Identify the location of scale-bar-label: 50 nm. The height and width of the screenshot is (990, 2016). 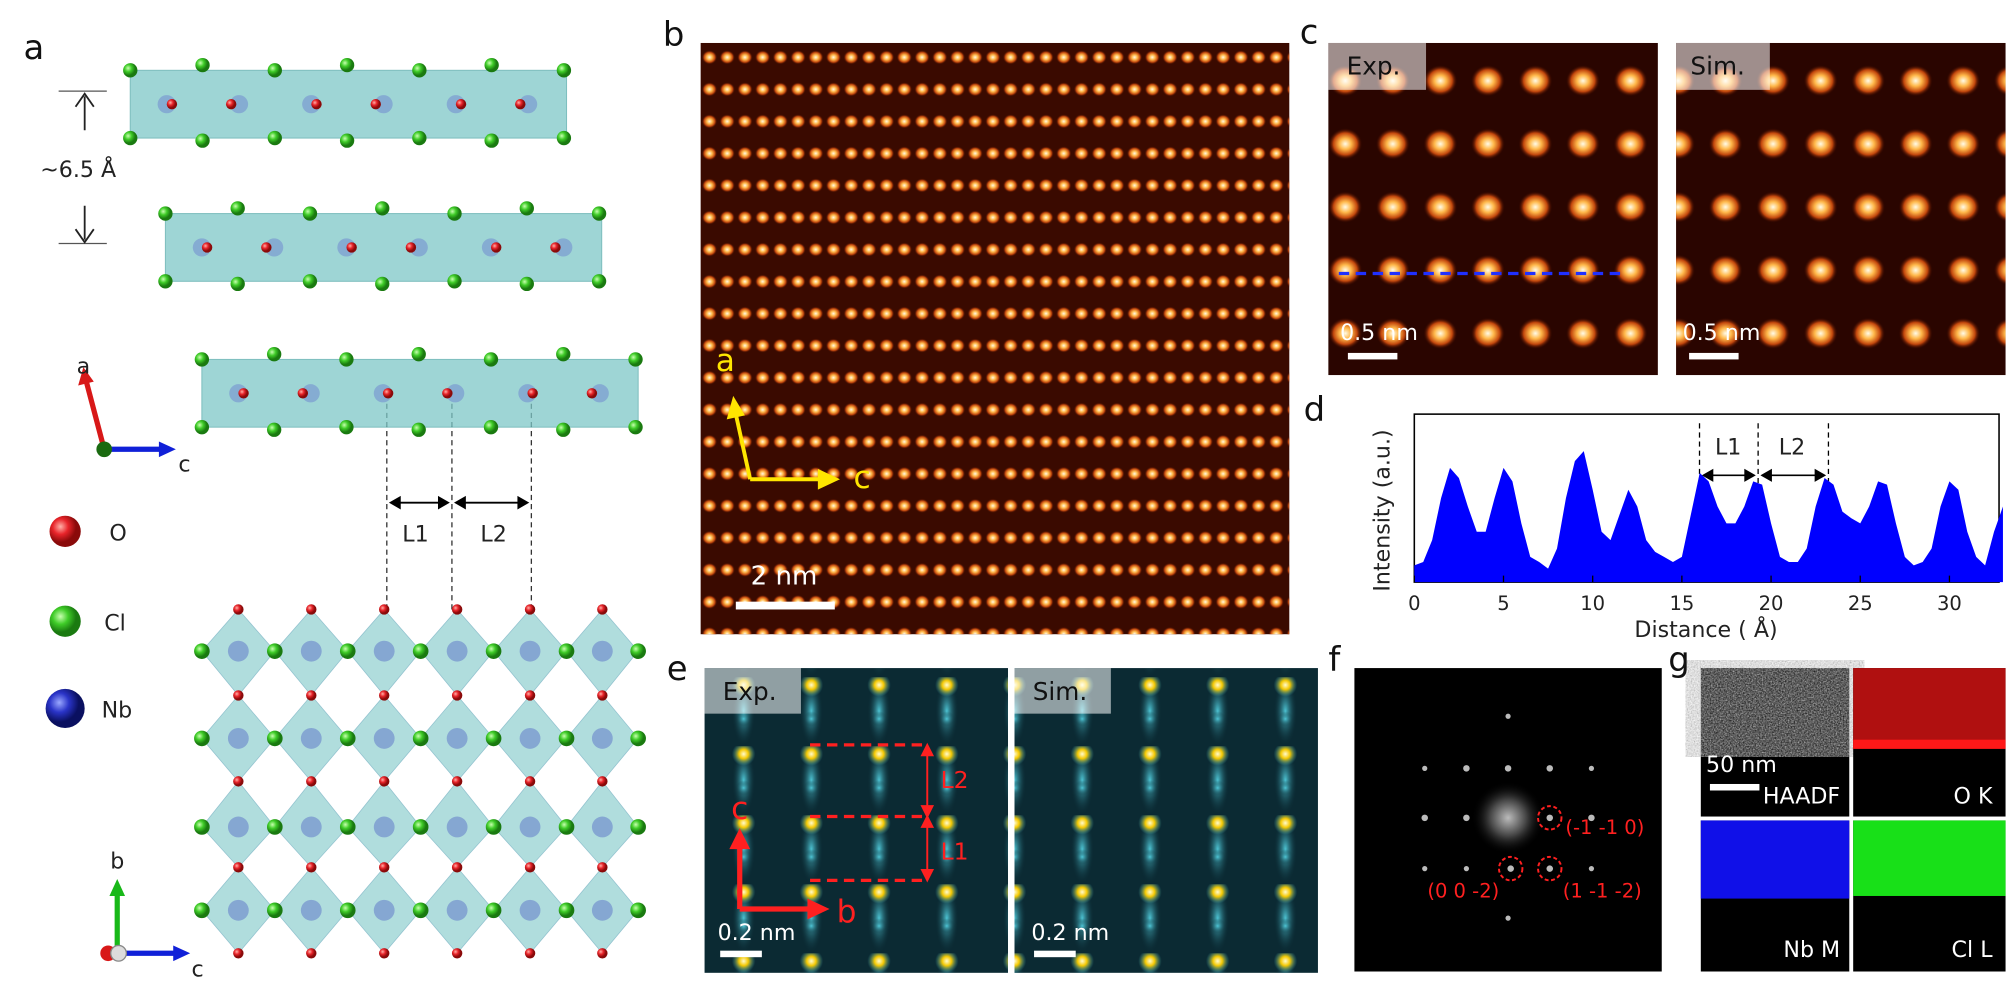
(1741, 765).